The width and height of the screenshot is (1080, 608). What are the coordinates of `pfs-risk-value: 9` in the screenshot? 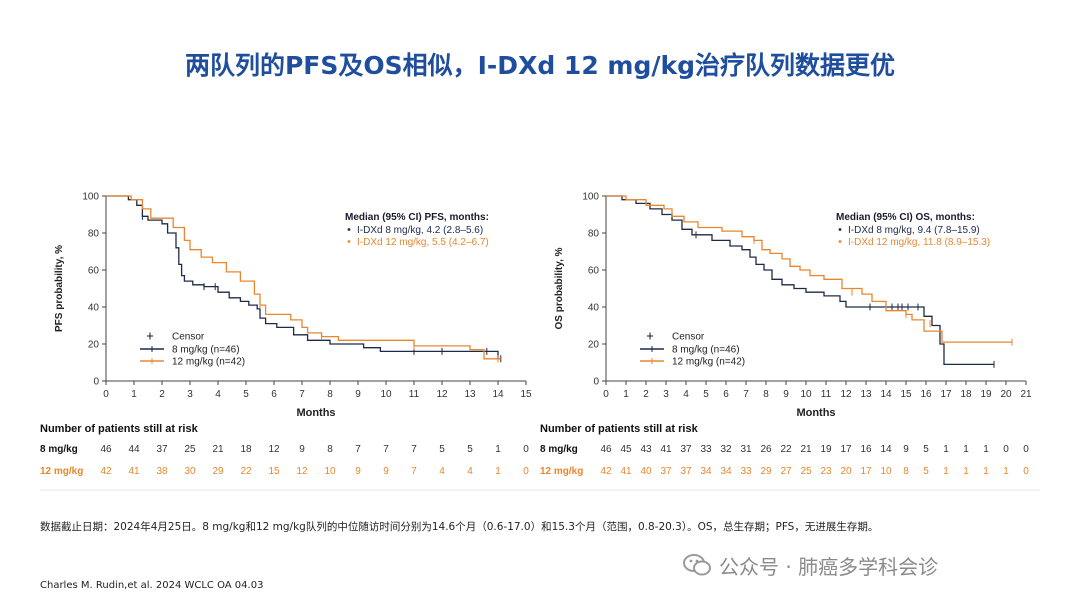 It's located at (302, 449).